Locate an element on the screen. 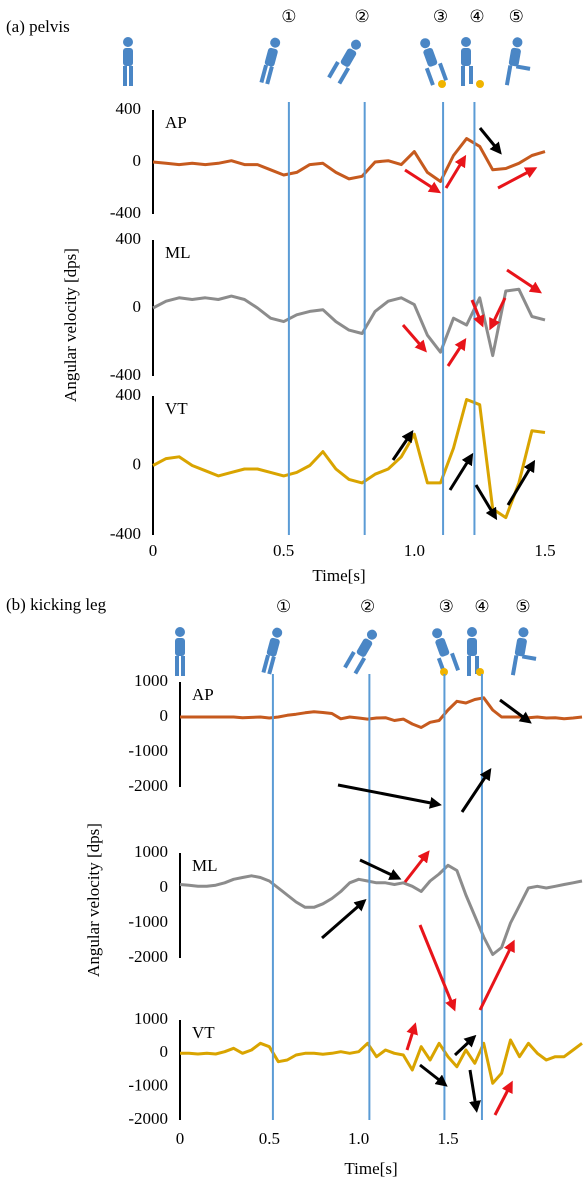  panel-title: (b) kicking leg is located at coordinates (56, 604).